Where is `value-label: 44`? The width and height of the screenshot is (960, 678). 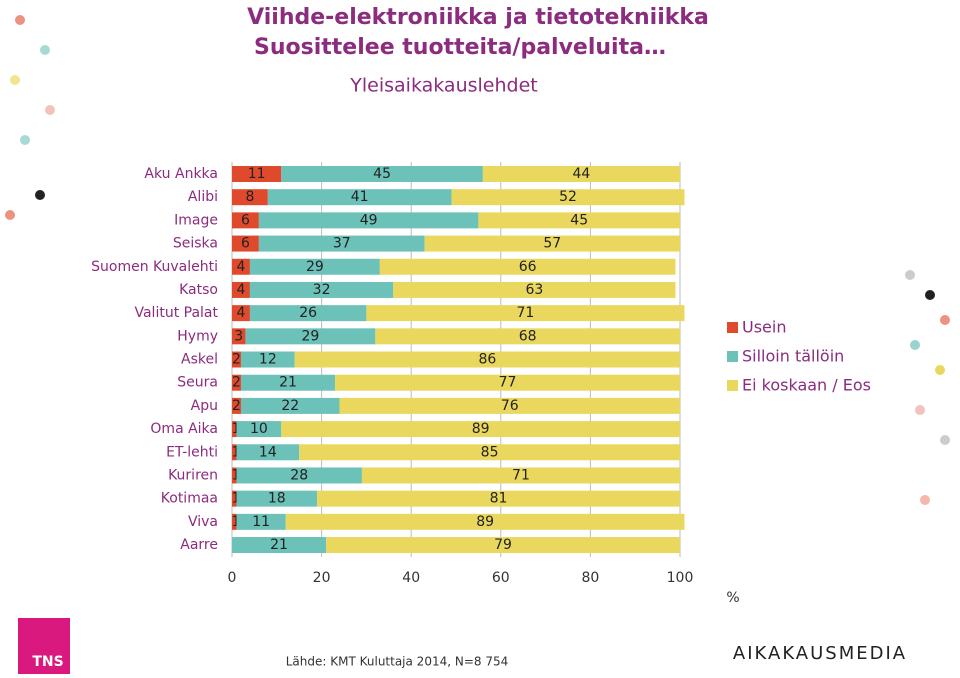
value-label: 44 is located at coordinates (582, 174).